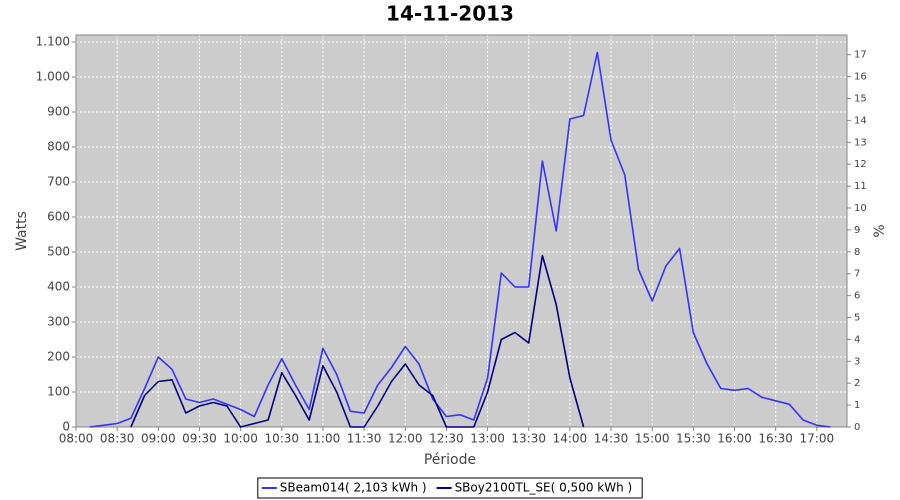 This screenshot has height=500, width=900. What do you see at coordinates (860, 99) in the screenshot?
I see `y2-tick-label: 15` at bounding box center [860, 99].